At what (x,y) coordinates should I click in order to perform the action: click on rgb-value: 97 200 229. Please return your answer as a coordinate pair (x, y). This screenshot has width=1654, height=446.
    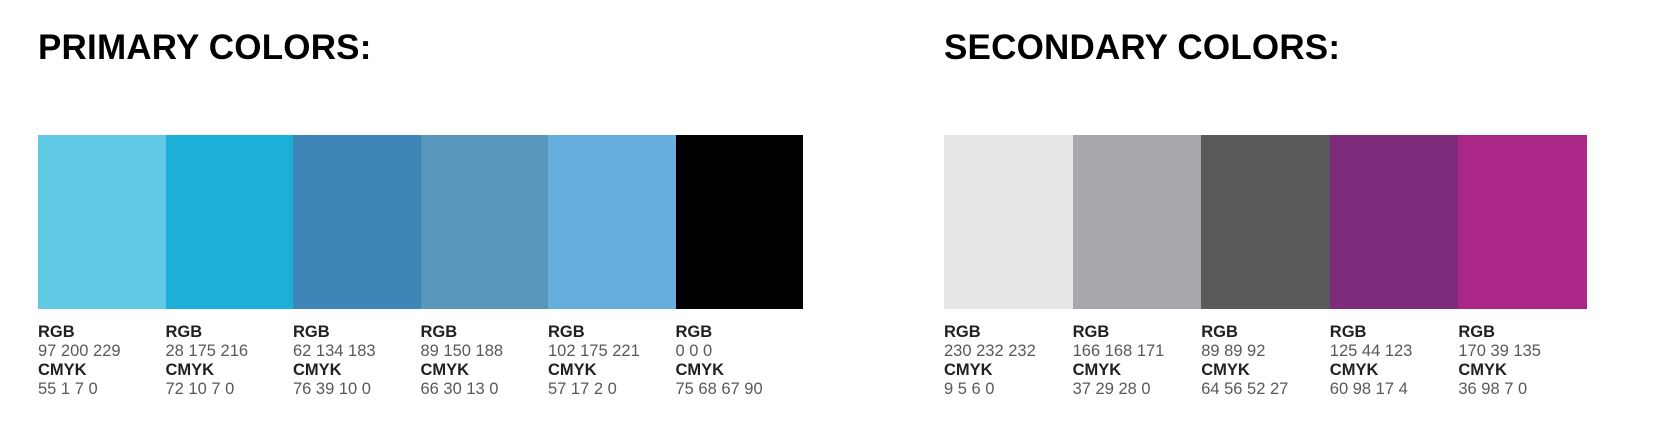
    Looking at the image, I should click on (79, 351).